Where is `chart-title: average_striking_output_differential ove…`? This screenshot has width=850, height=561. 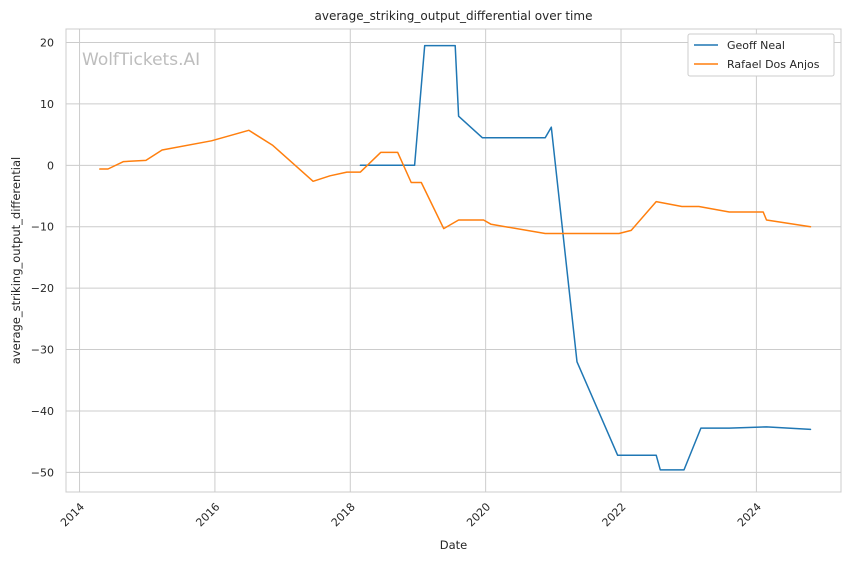 chart-title: average_striking_output_differential ove… is located at coordinates (454, 16).